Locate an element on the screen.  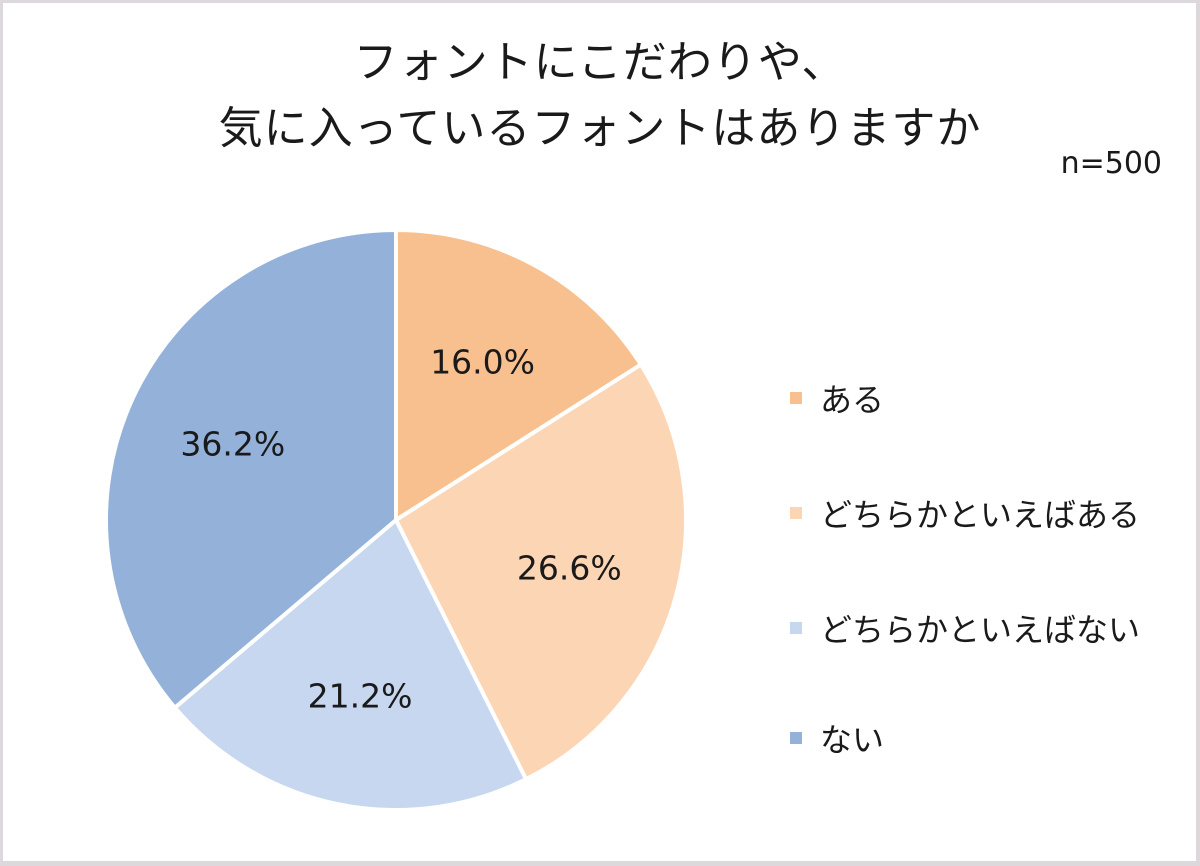
legend-label: ある is located at coordinates (852, 400).